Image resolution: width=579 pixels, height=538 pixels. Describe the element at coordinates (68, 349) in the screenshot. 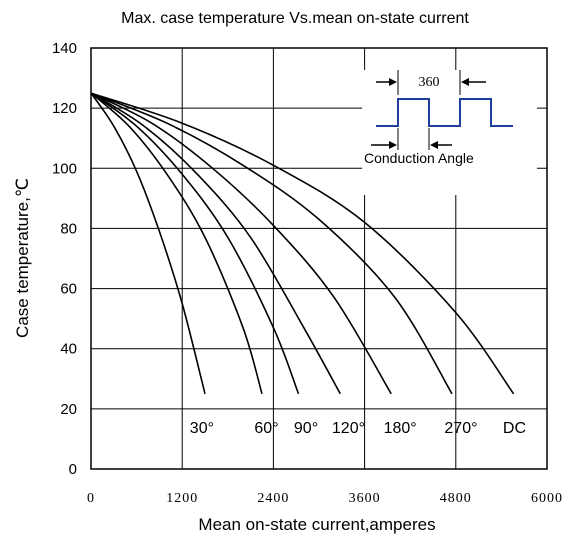

I see `y-tick-2: 40` at that location.